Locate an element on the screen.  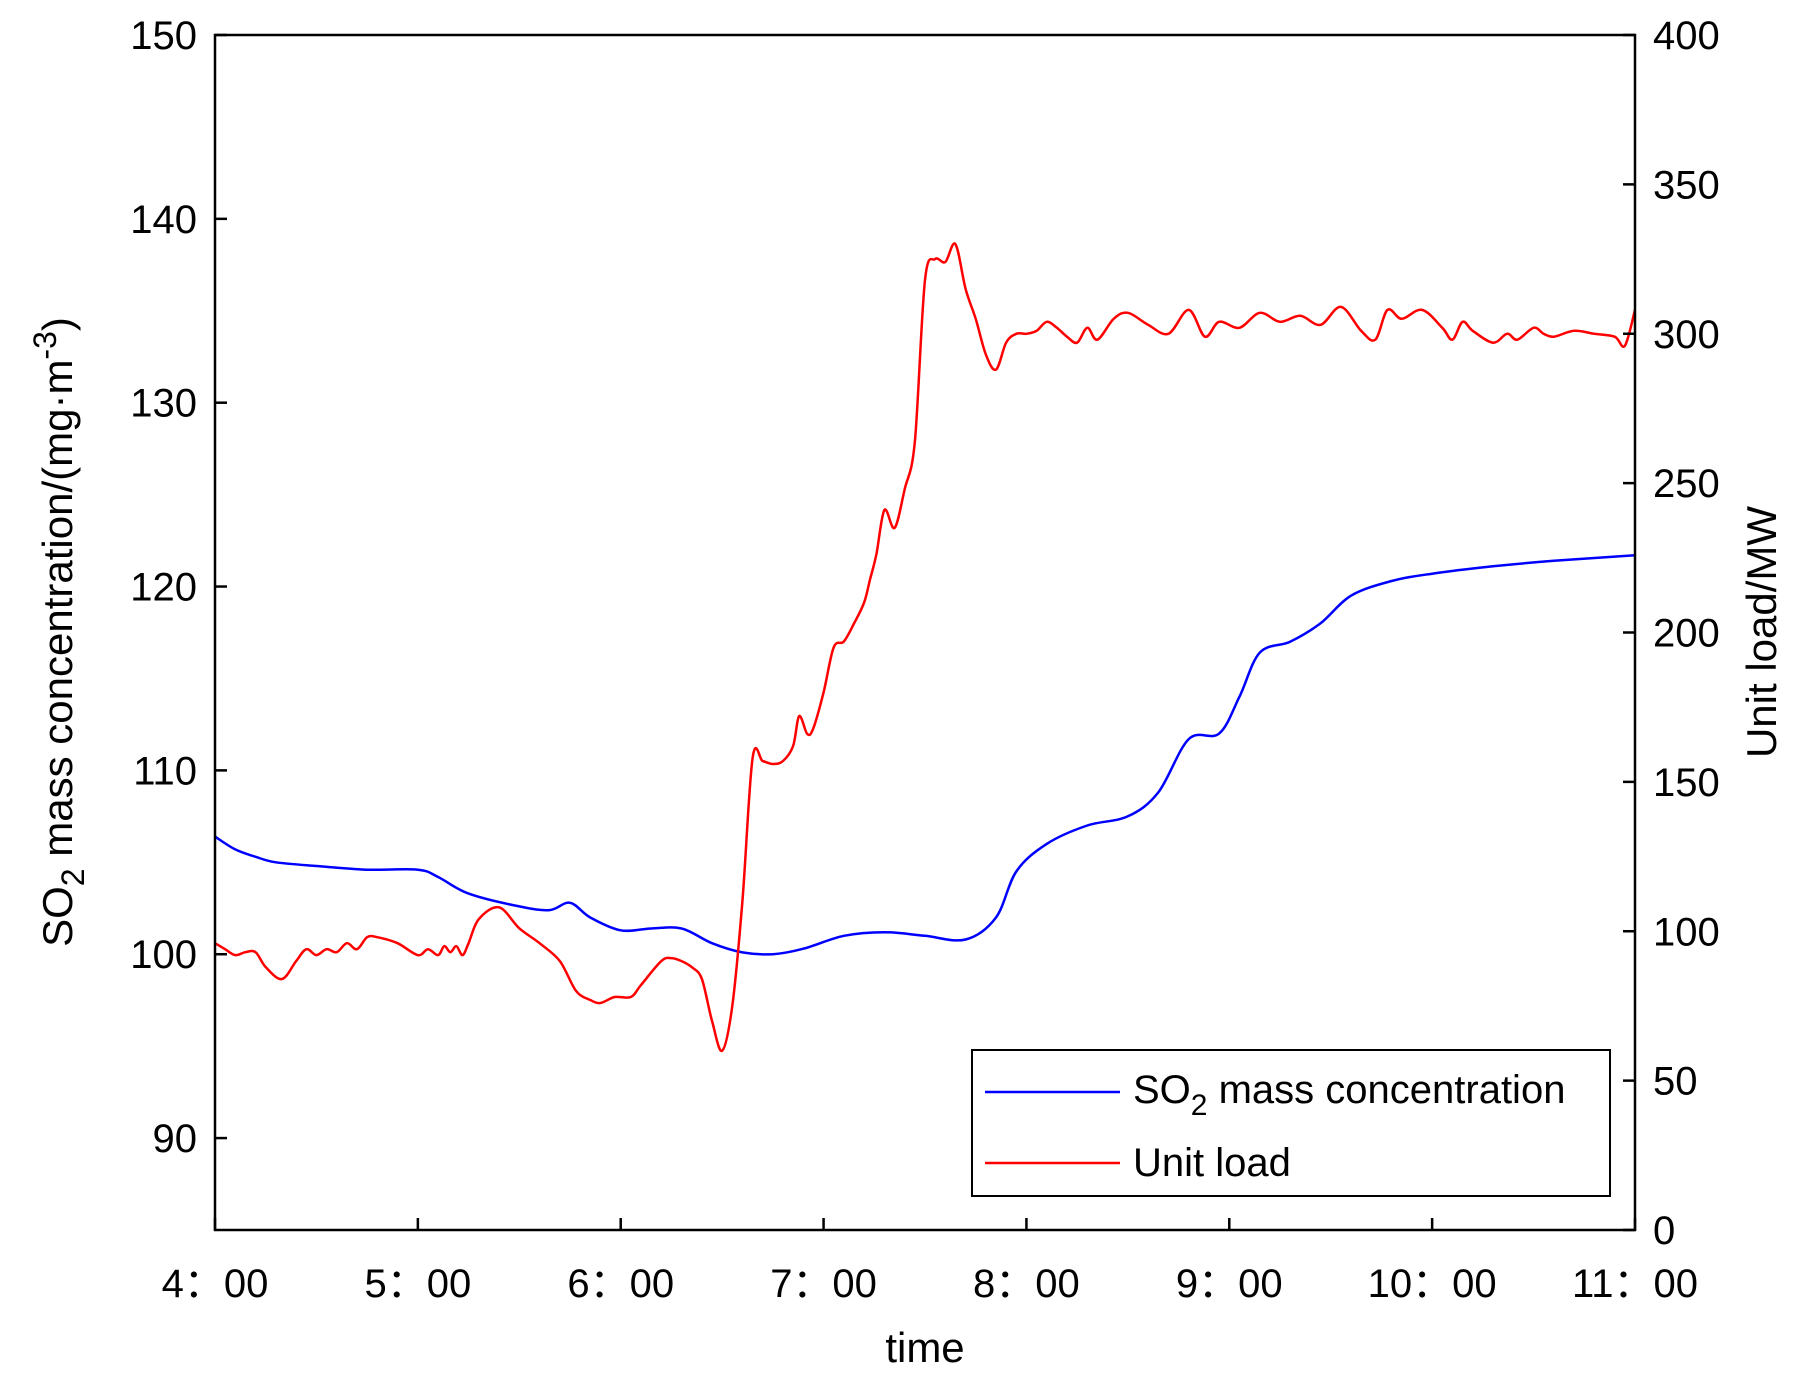
x-axis: 4：00 5：00 6：00 7：00 8：00 9：00 10：00 11：00 is located at coordinates (930, 1262).